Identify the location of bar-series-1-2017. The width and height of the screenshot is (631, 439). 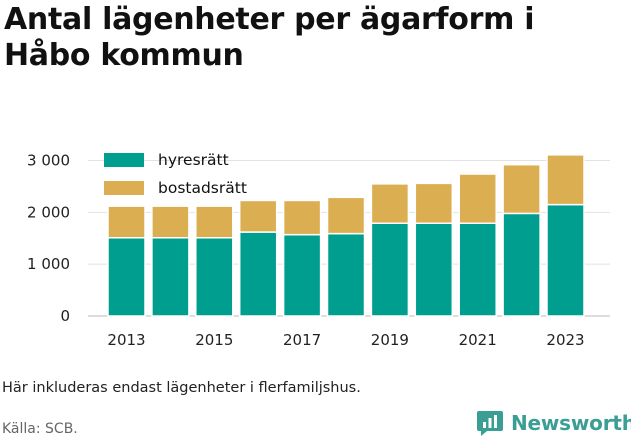
(302, 275).